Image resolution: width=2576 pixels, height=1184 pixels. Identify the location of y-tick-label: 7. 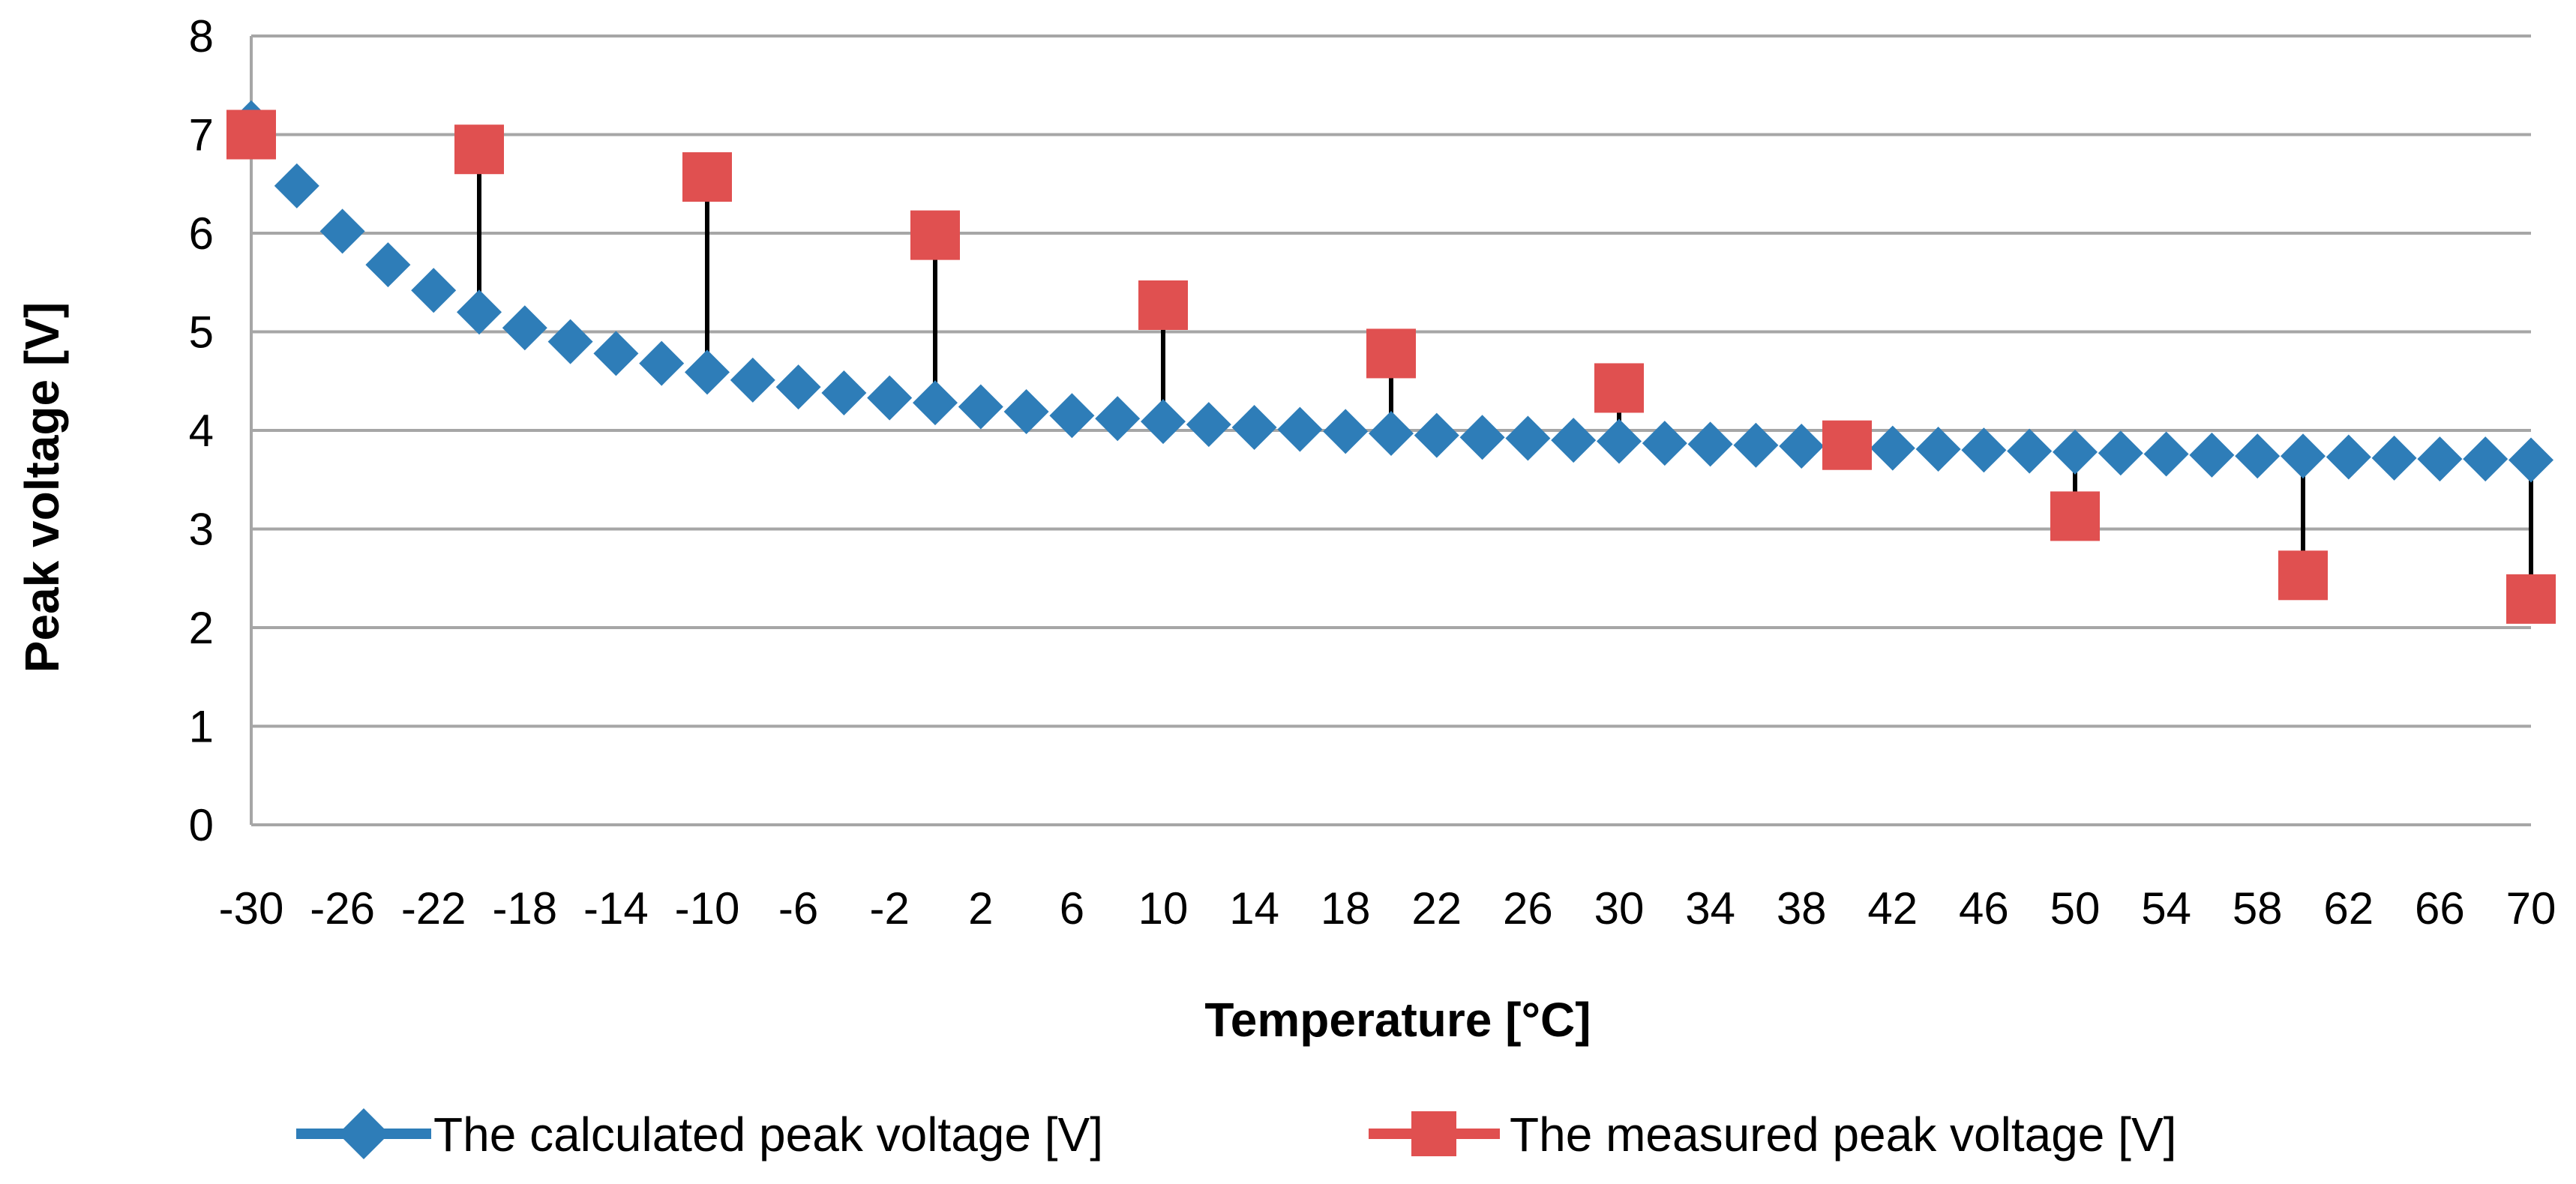
(202, 135).